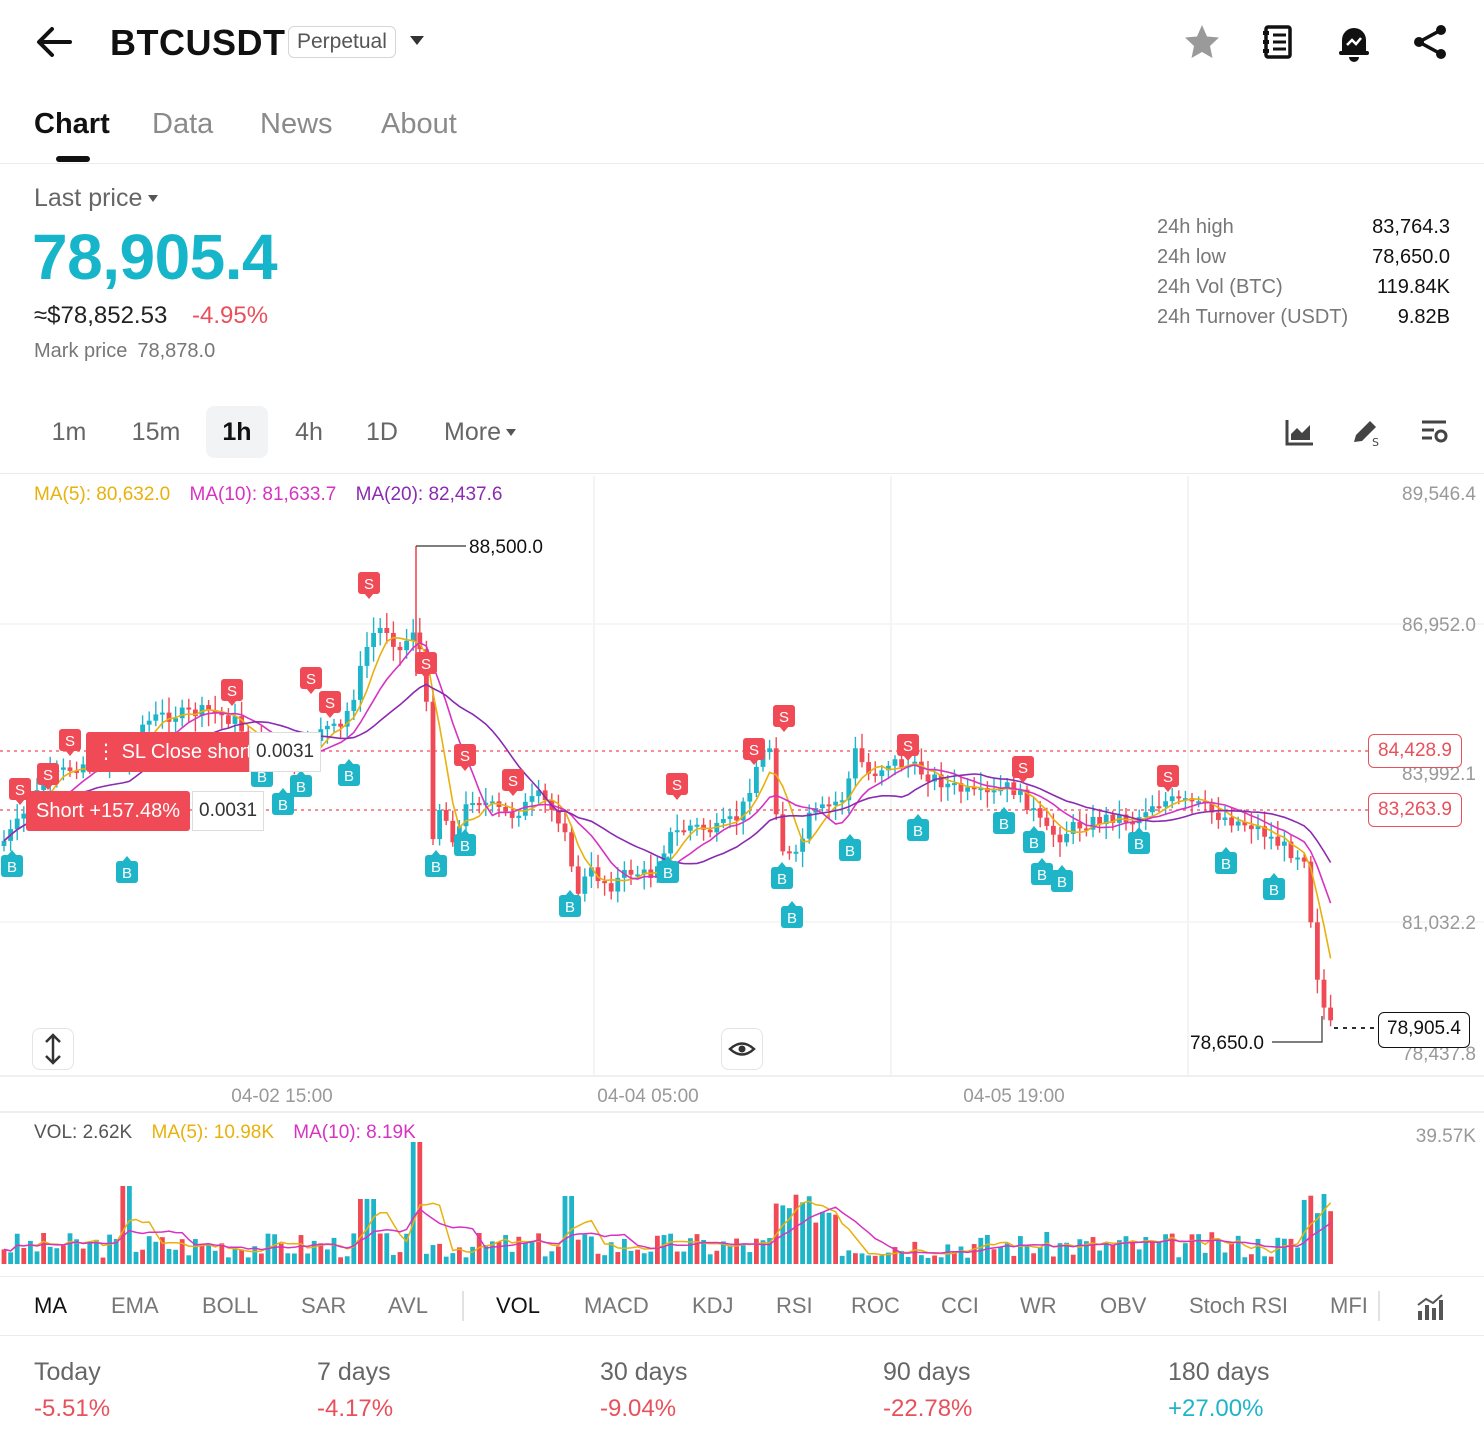  What do you see at coordinates (794, 1305) in the screenshot?
I see `indicator-rsi: RSI` at bounding box center [794, 1305].